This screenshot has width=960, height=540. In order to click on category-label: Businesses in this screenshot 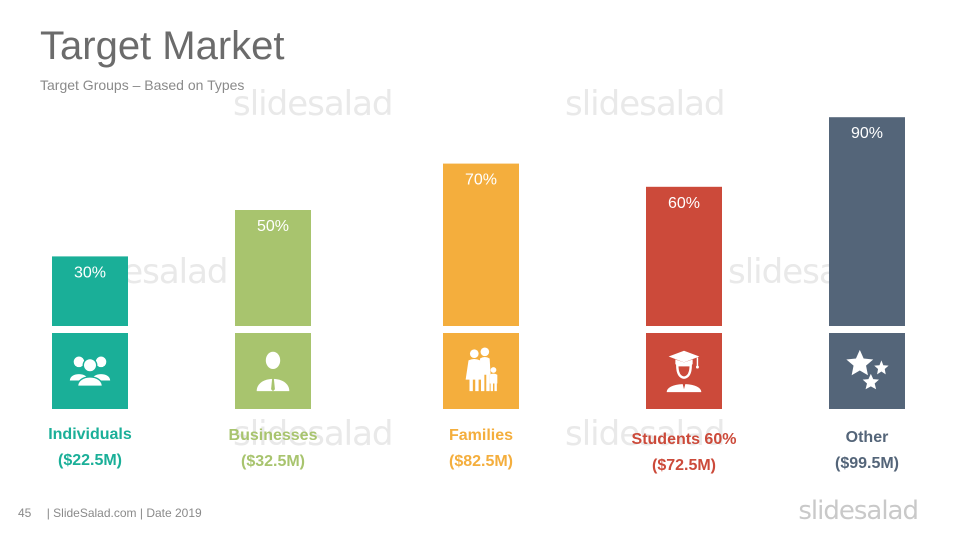, I will do `click(273, 435)`.